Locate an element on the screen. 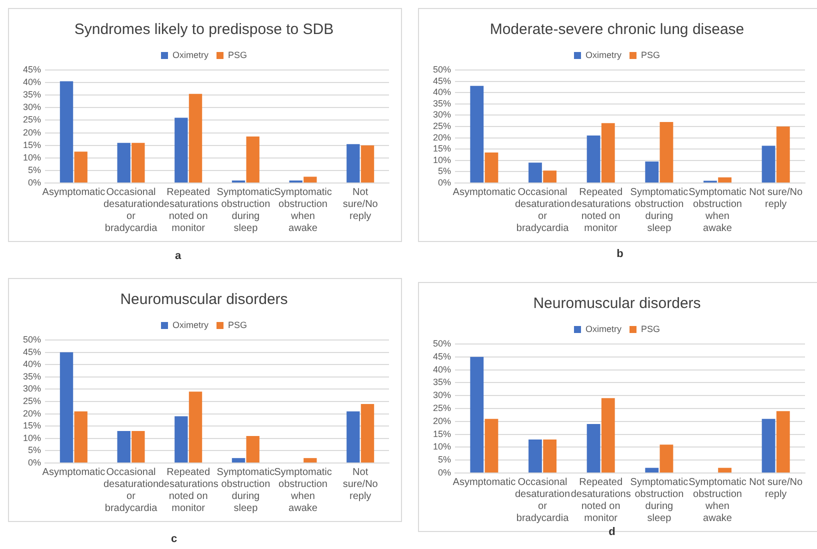 The height and width of the screenshot is (549, 817). text: a is located at coordinates (178, 256).